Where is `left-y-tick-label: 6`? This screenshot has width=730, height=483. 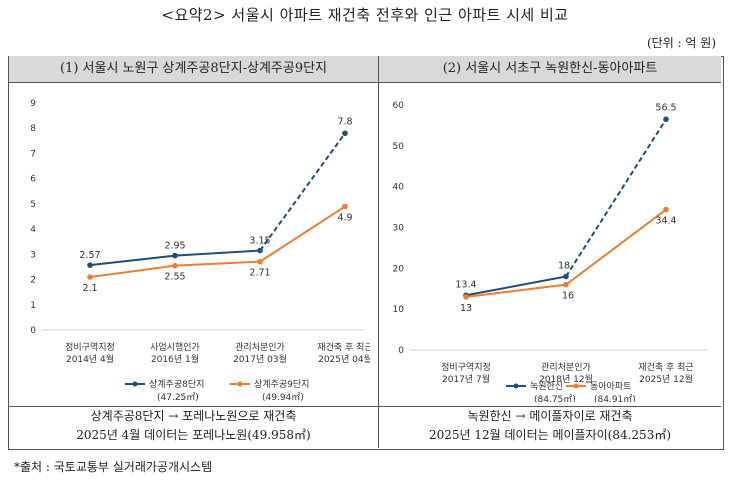 left-y-tick-label: 6 is located at coordinates (33, 180).